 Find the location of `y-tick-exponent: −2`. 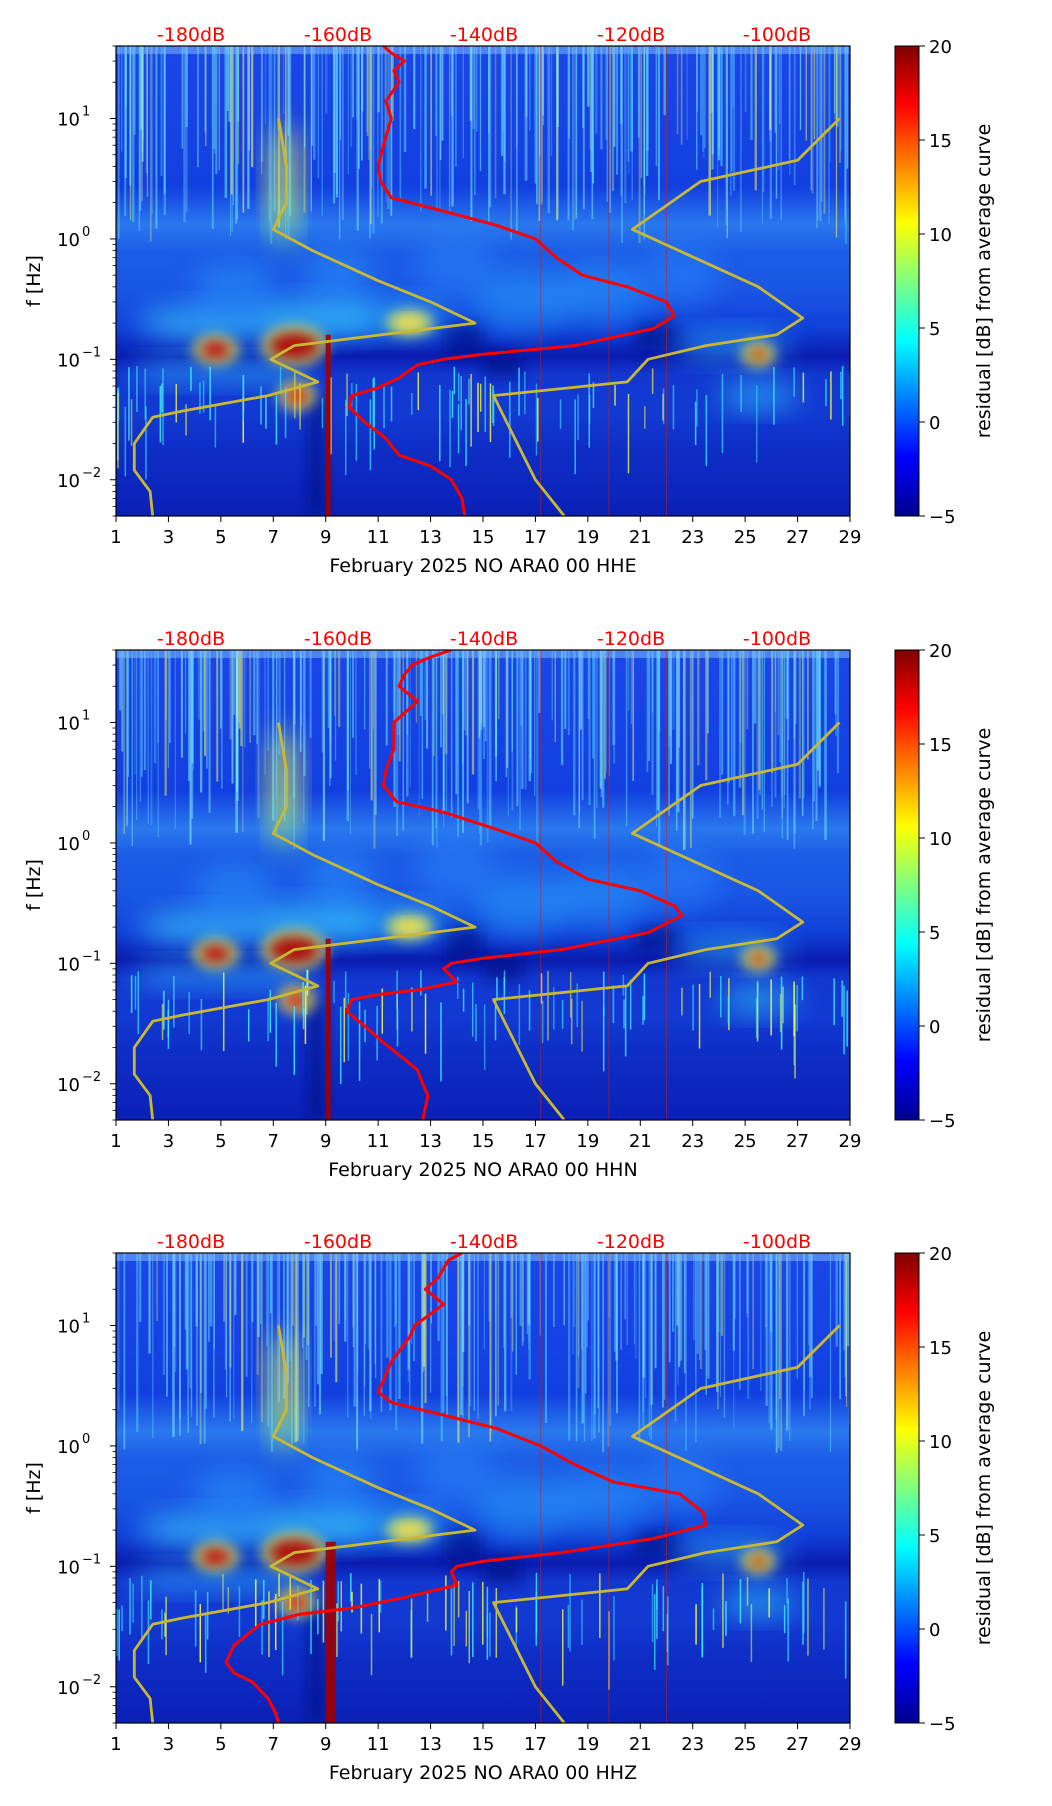

y-tick-exponent: −2 is located at coordinates (91, 473).